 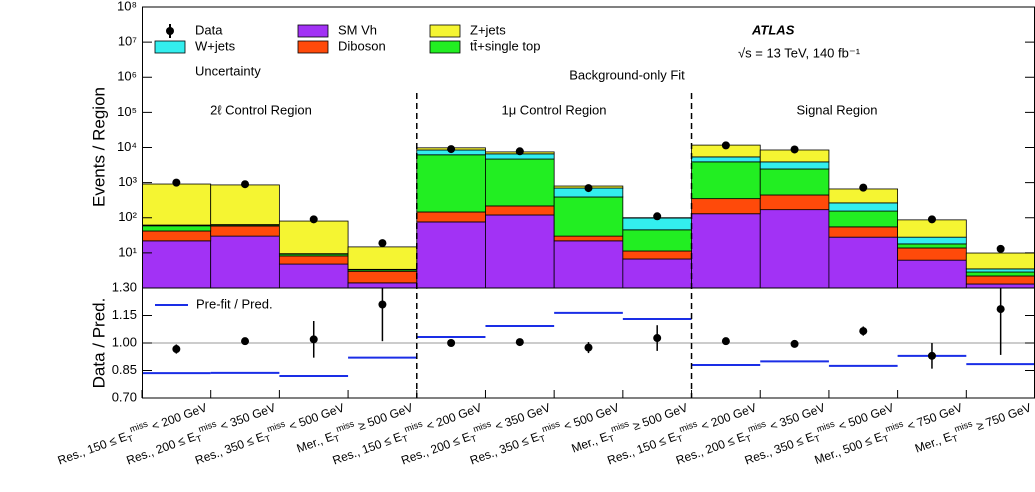 What do you see at coordinates (488, 29) in the screenshot?
I see `legend-label: Z+jets` at bounding box center [488, 29].